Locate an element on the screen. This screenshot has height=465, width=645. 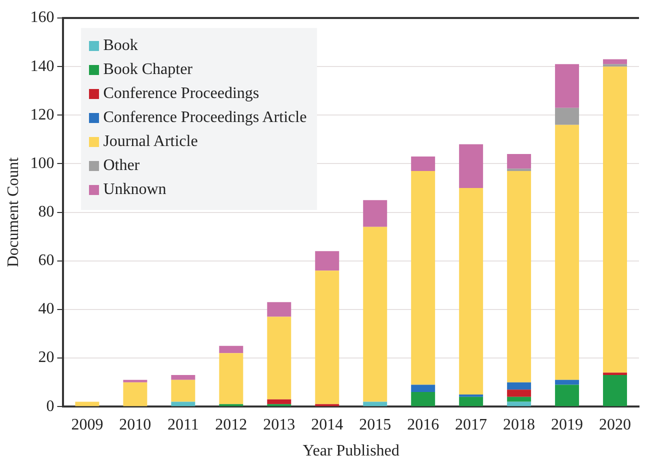
y-tick-label: 20 is located at coordinates (46, 357).